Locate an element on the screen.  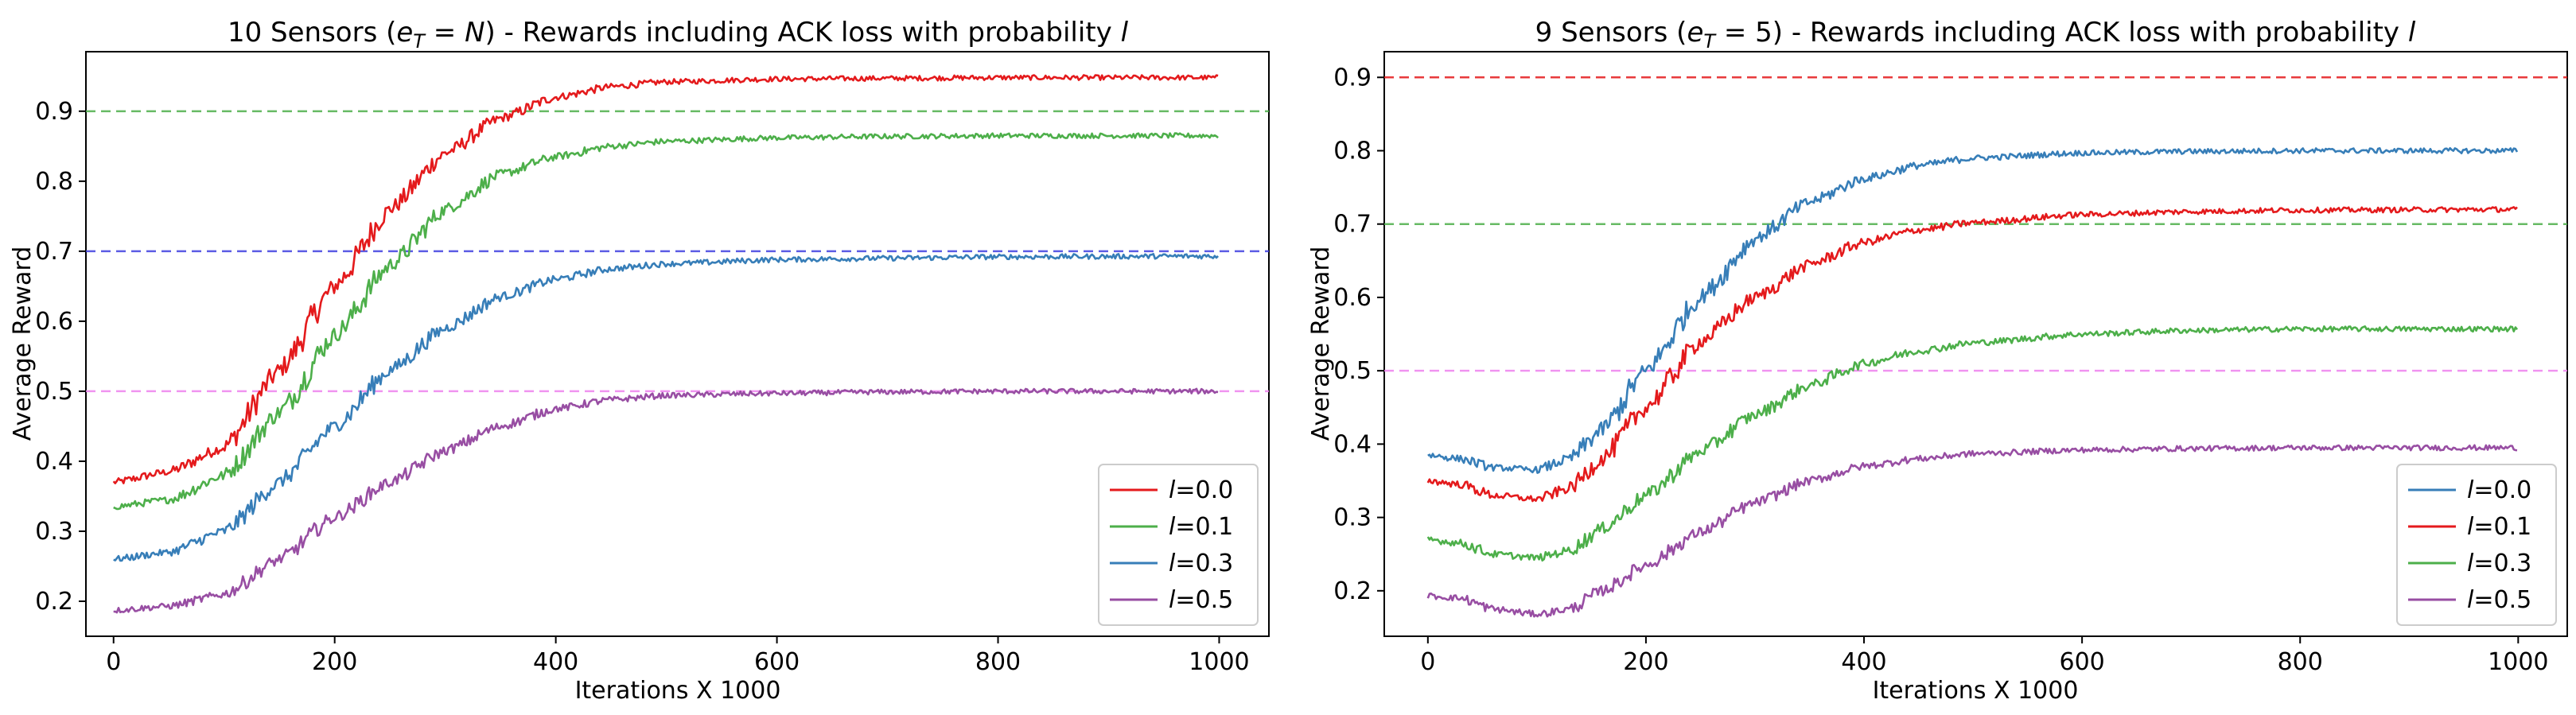
chart-right-x-ticks: 0 200 400 600 800 1000 is located at coordinates (1985, 656).